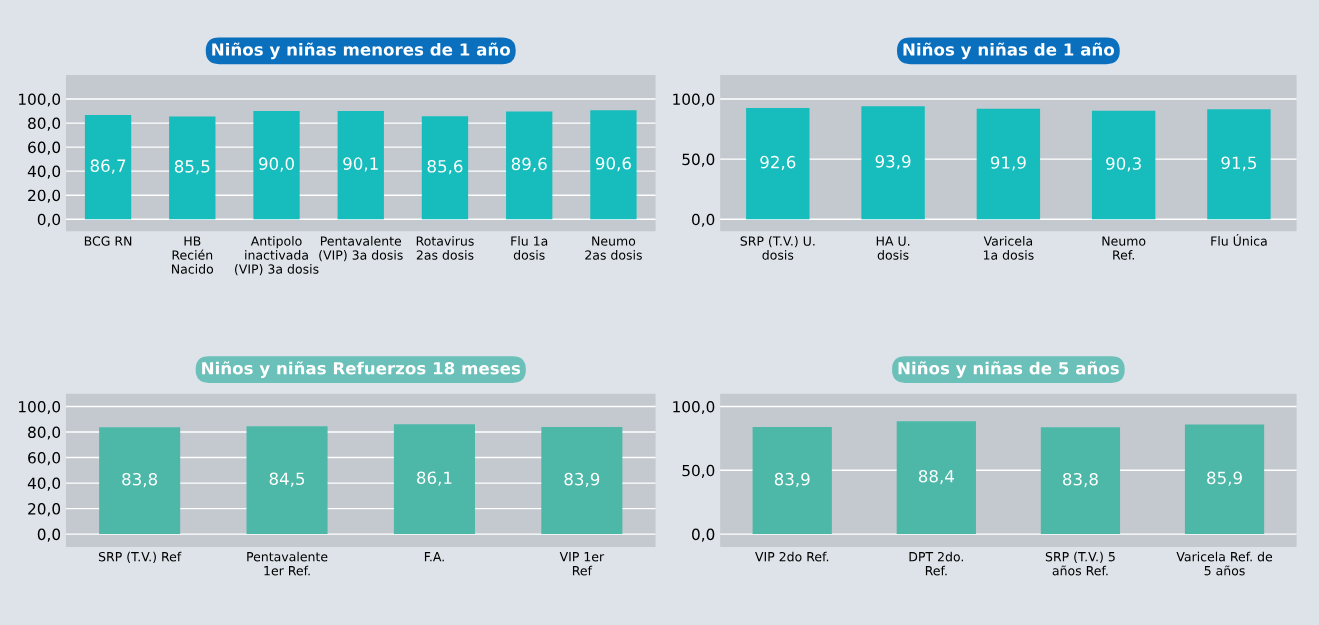  Describe the element at coordinates (140, 557) in the screenshot. I see `x-tick-label: SRP (T.V.) Ref` at that location.